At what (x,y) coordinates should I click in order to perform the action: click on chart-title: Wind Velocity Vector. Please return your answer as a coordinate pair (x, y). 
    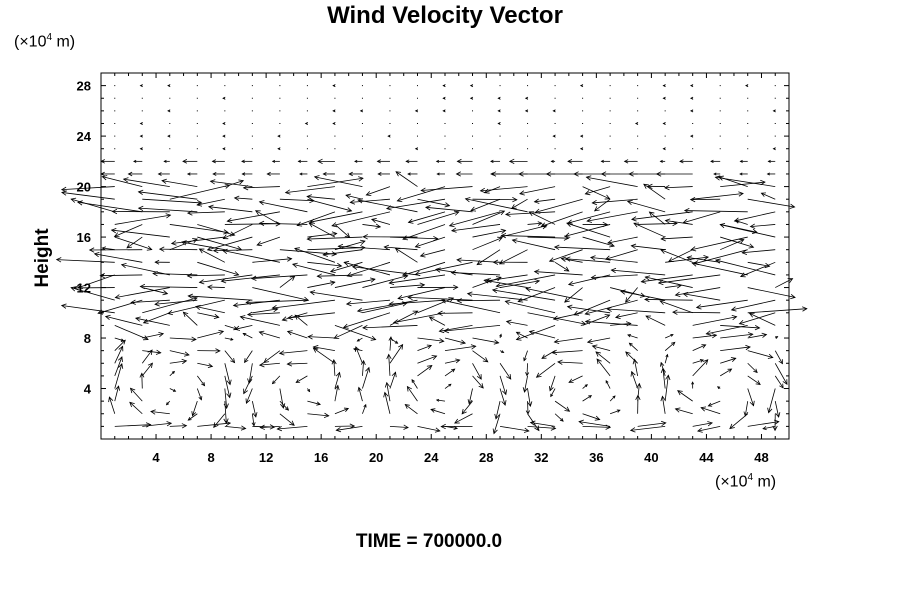
    Looking at the image, I should click on (445, 15).